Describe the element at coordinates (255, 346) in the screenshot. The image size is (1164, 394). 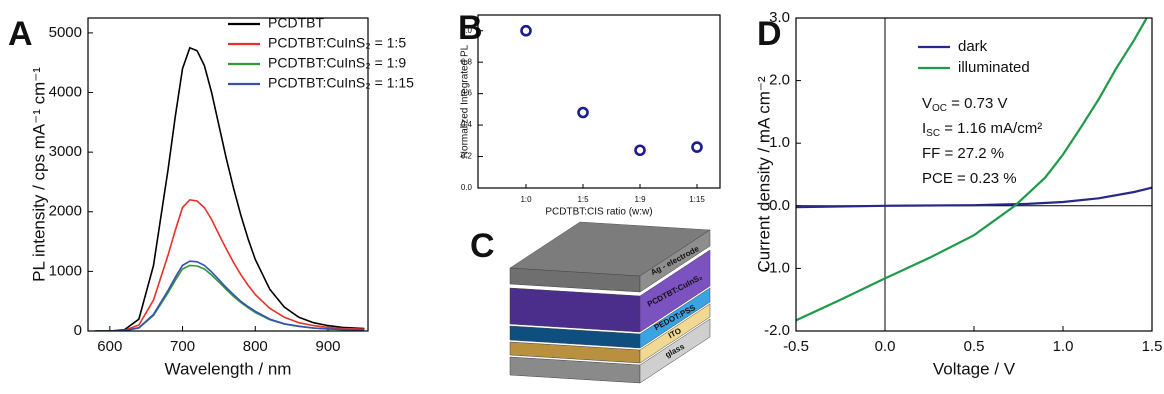
I see `x-tick-label: 800` at that location.